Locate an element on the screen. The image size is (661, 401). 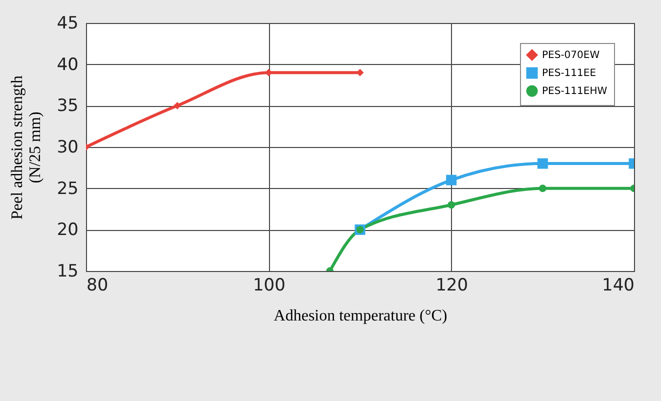
x-tick-label: 80 is located at coordinates (97, 286).